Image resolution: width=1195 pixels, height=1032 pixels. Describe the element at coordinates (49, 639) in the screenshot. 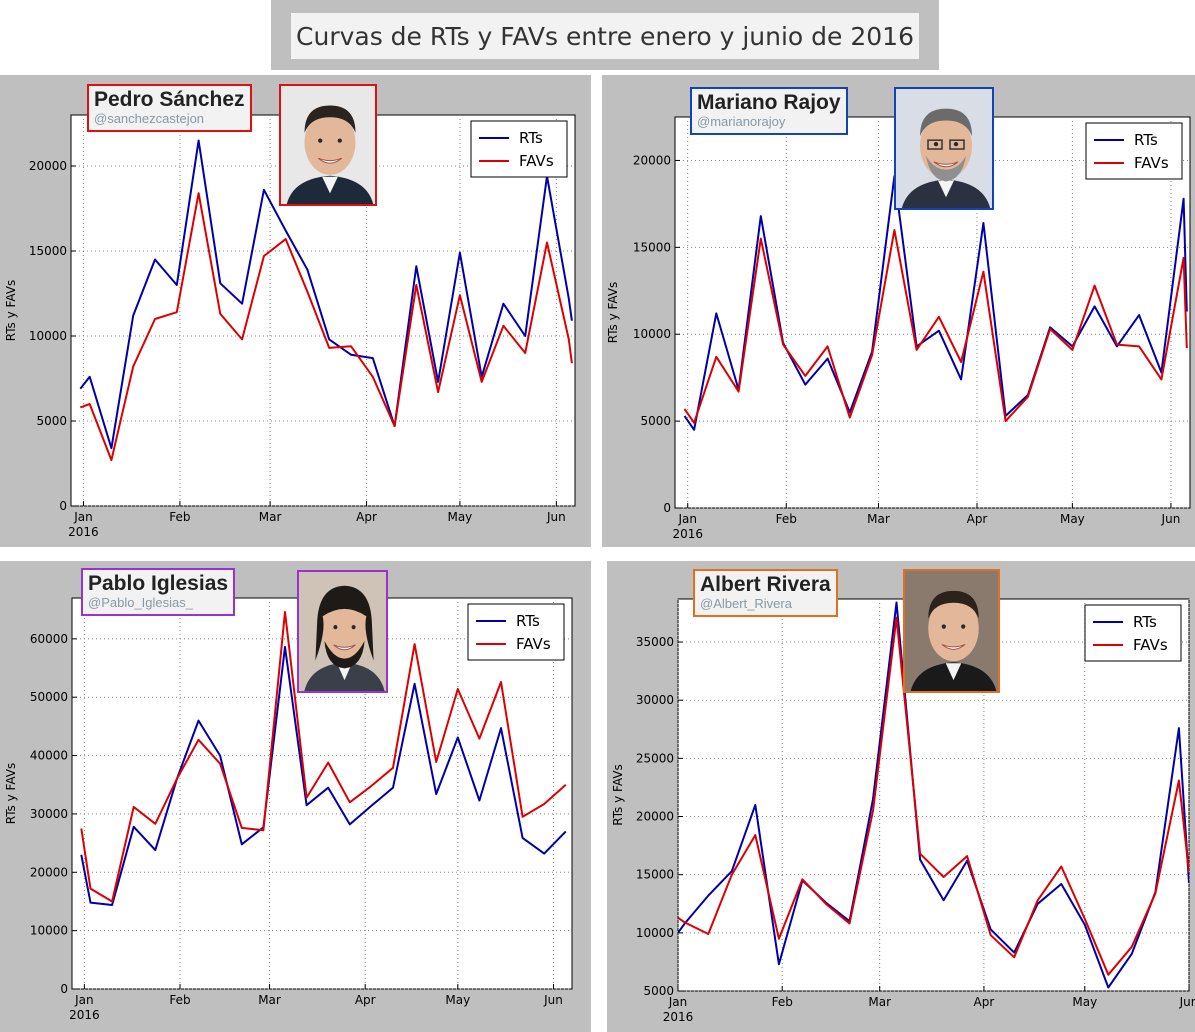

I see `y-tick-label: 60000` at that location.